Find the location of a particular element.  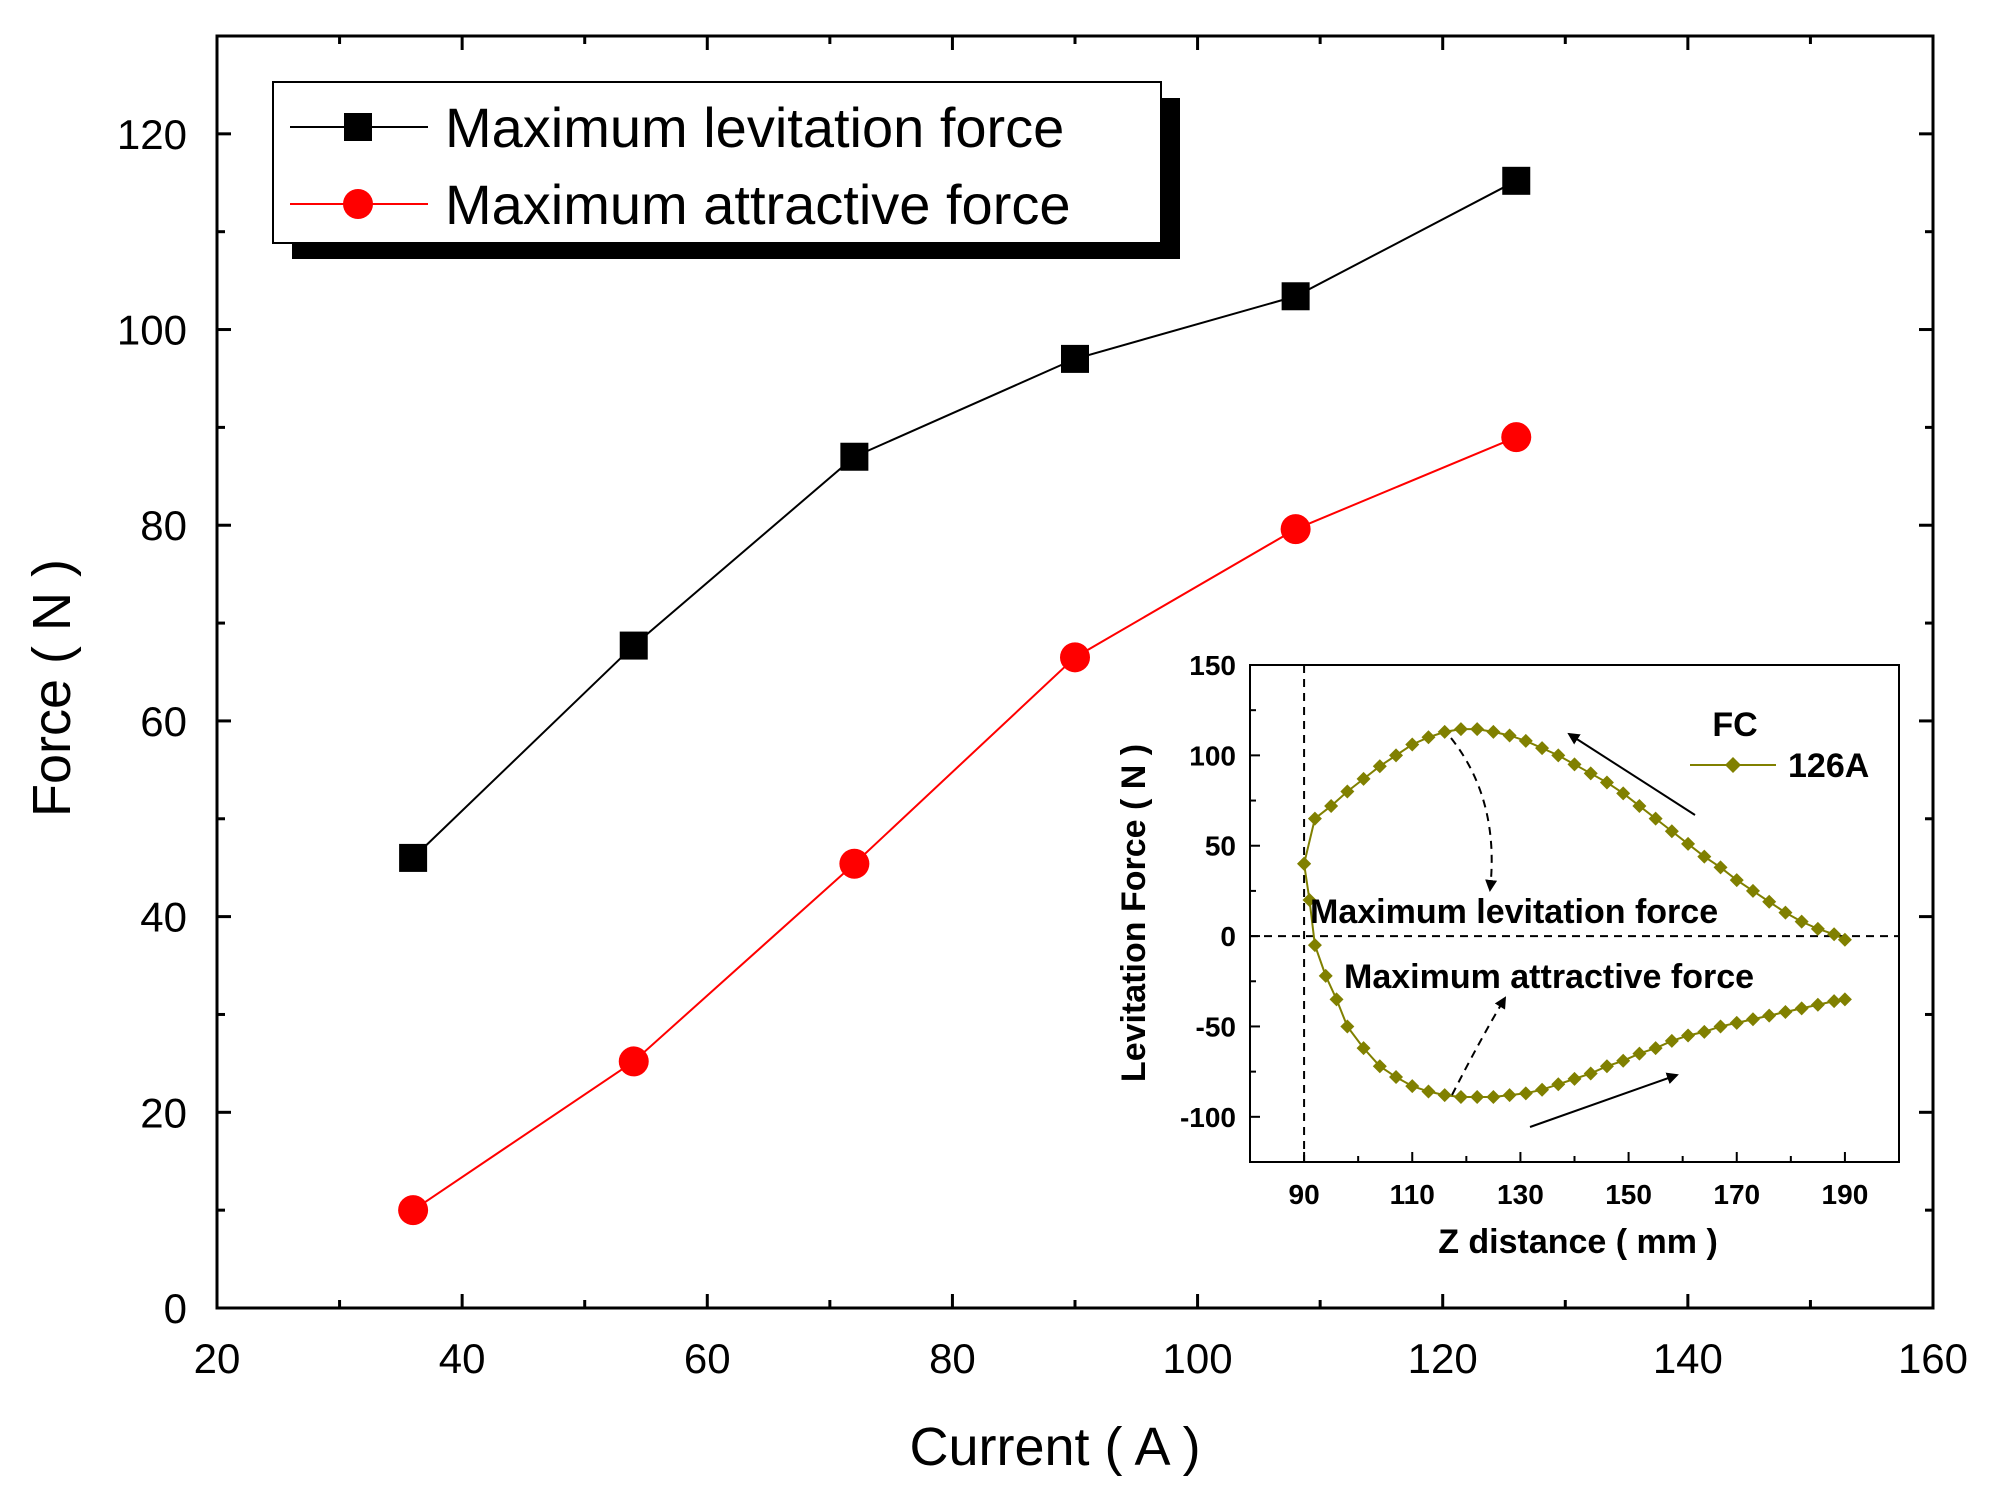

main-x-tick-label: 40 is located at coordinates (462, 1358).